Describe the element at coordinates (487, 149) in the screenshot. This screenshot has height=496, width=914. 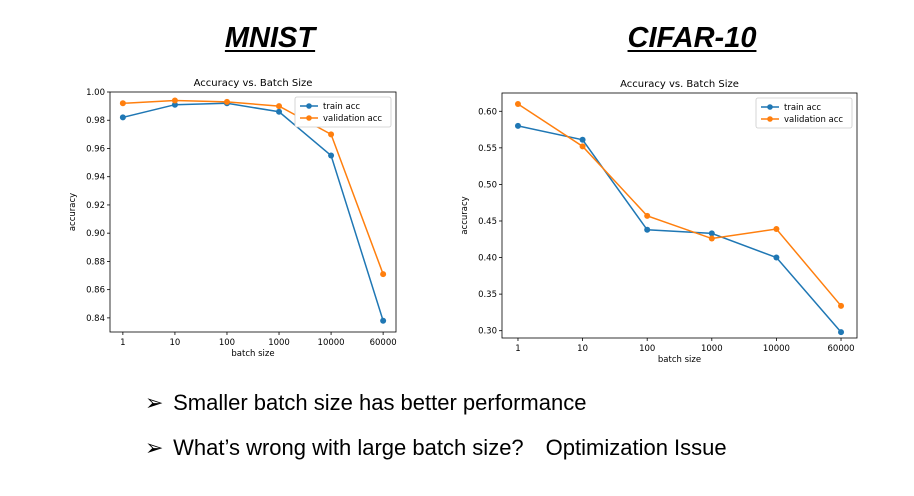
I see `y-tick-label: 0.55` at that location.